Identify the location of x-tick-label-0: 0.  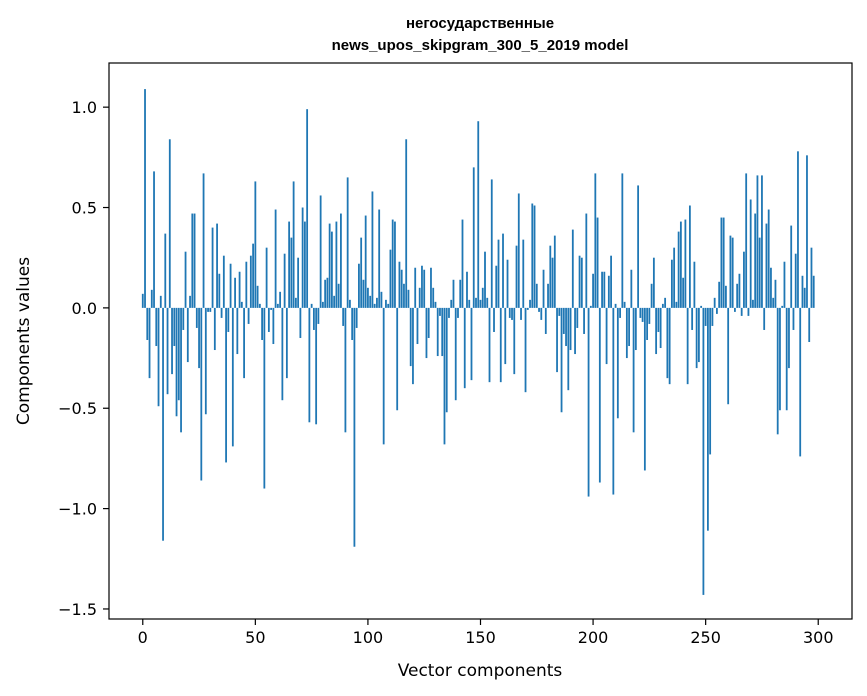
(143, 637).